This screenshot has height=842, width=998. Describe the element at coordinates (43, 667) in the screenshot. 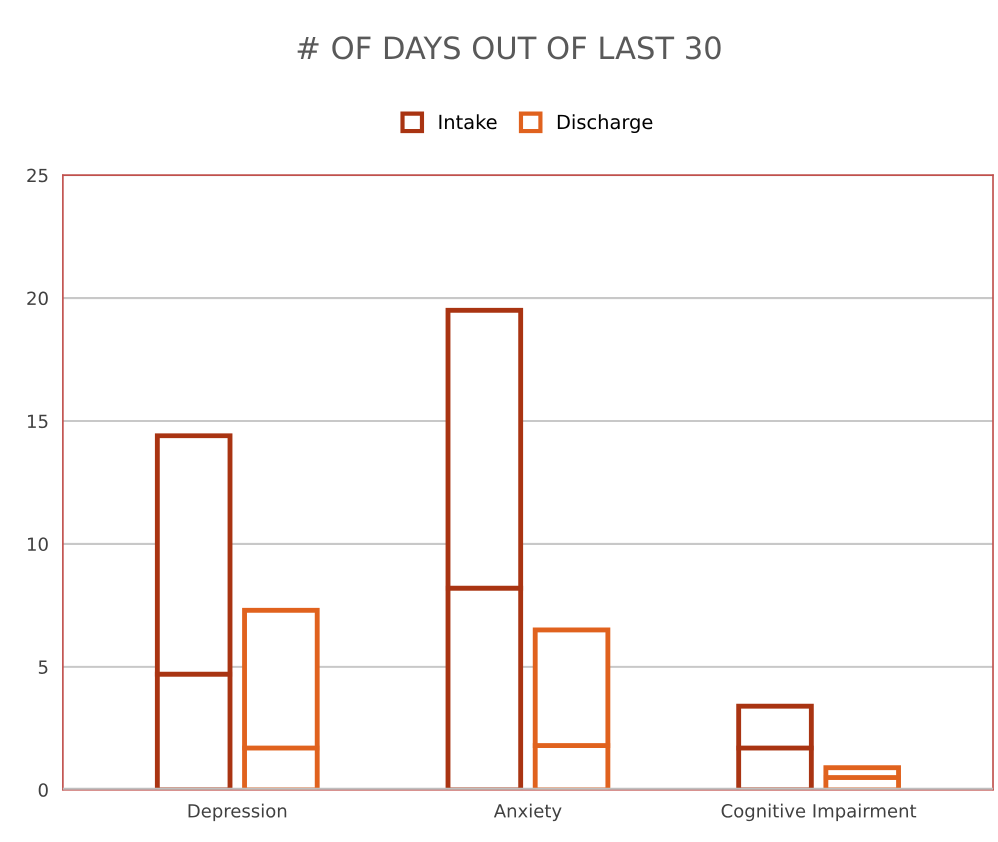

I see `y-tick-label: 5` at that location.